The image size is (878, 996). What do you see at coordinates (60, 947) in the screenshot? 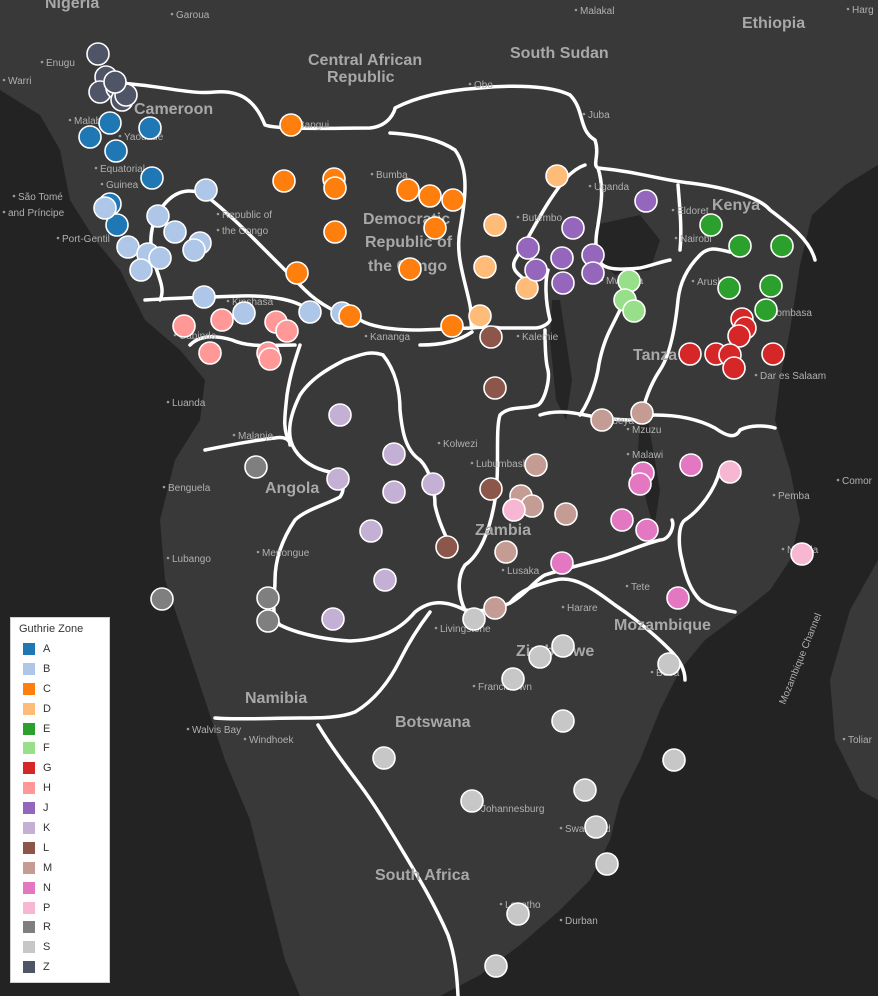
I see `legend-item: S` at bounding box center [60, 947].